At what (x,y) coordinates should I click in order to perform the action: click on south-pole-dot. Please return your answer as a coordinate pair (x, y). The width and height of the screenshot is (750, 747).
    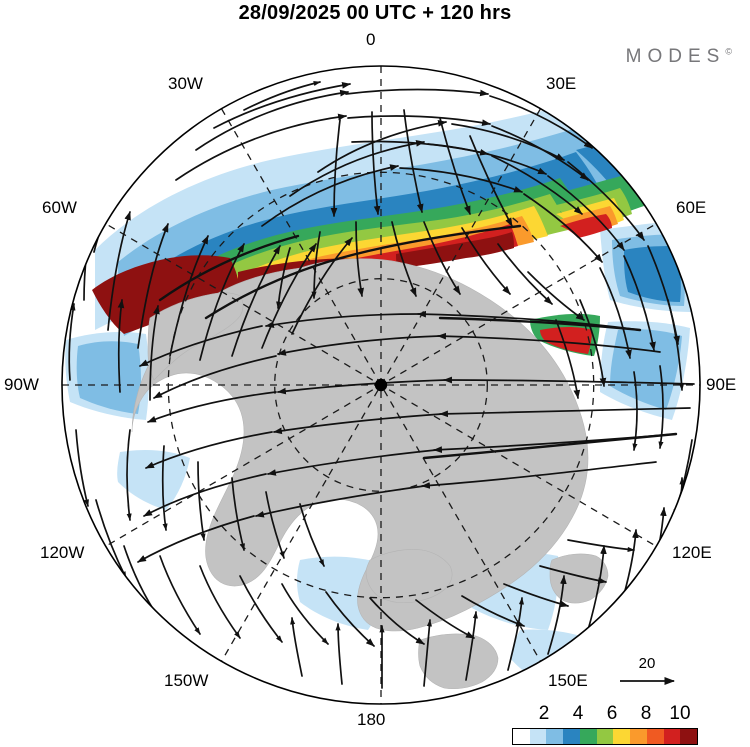
    Looking at the image, I should click on (381, 385).